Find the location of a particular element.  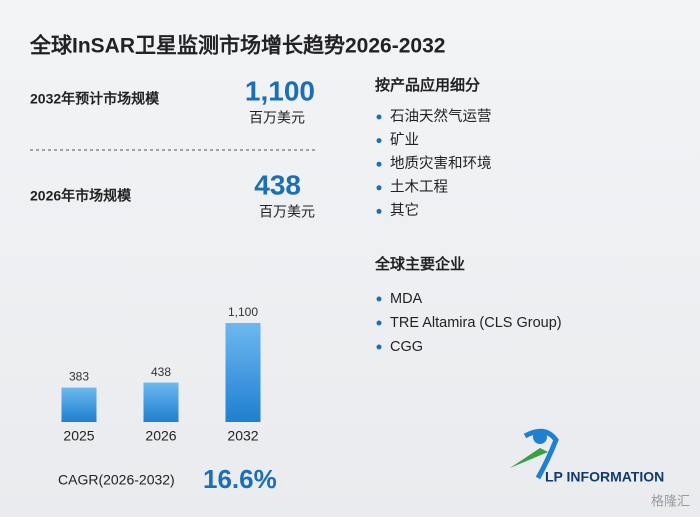

list-item: 地质灾害和环境 is located at coordinates (441, 163).